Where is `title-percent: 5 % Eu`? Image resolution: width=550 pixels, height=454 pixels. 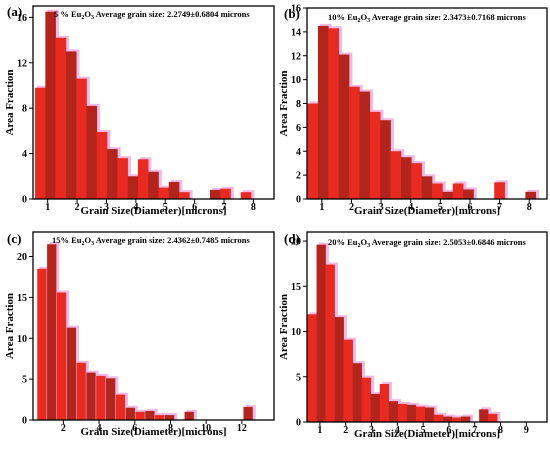 title-percent: 5 % Eu is located at coordinates (68, 14).